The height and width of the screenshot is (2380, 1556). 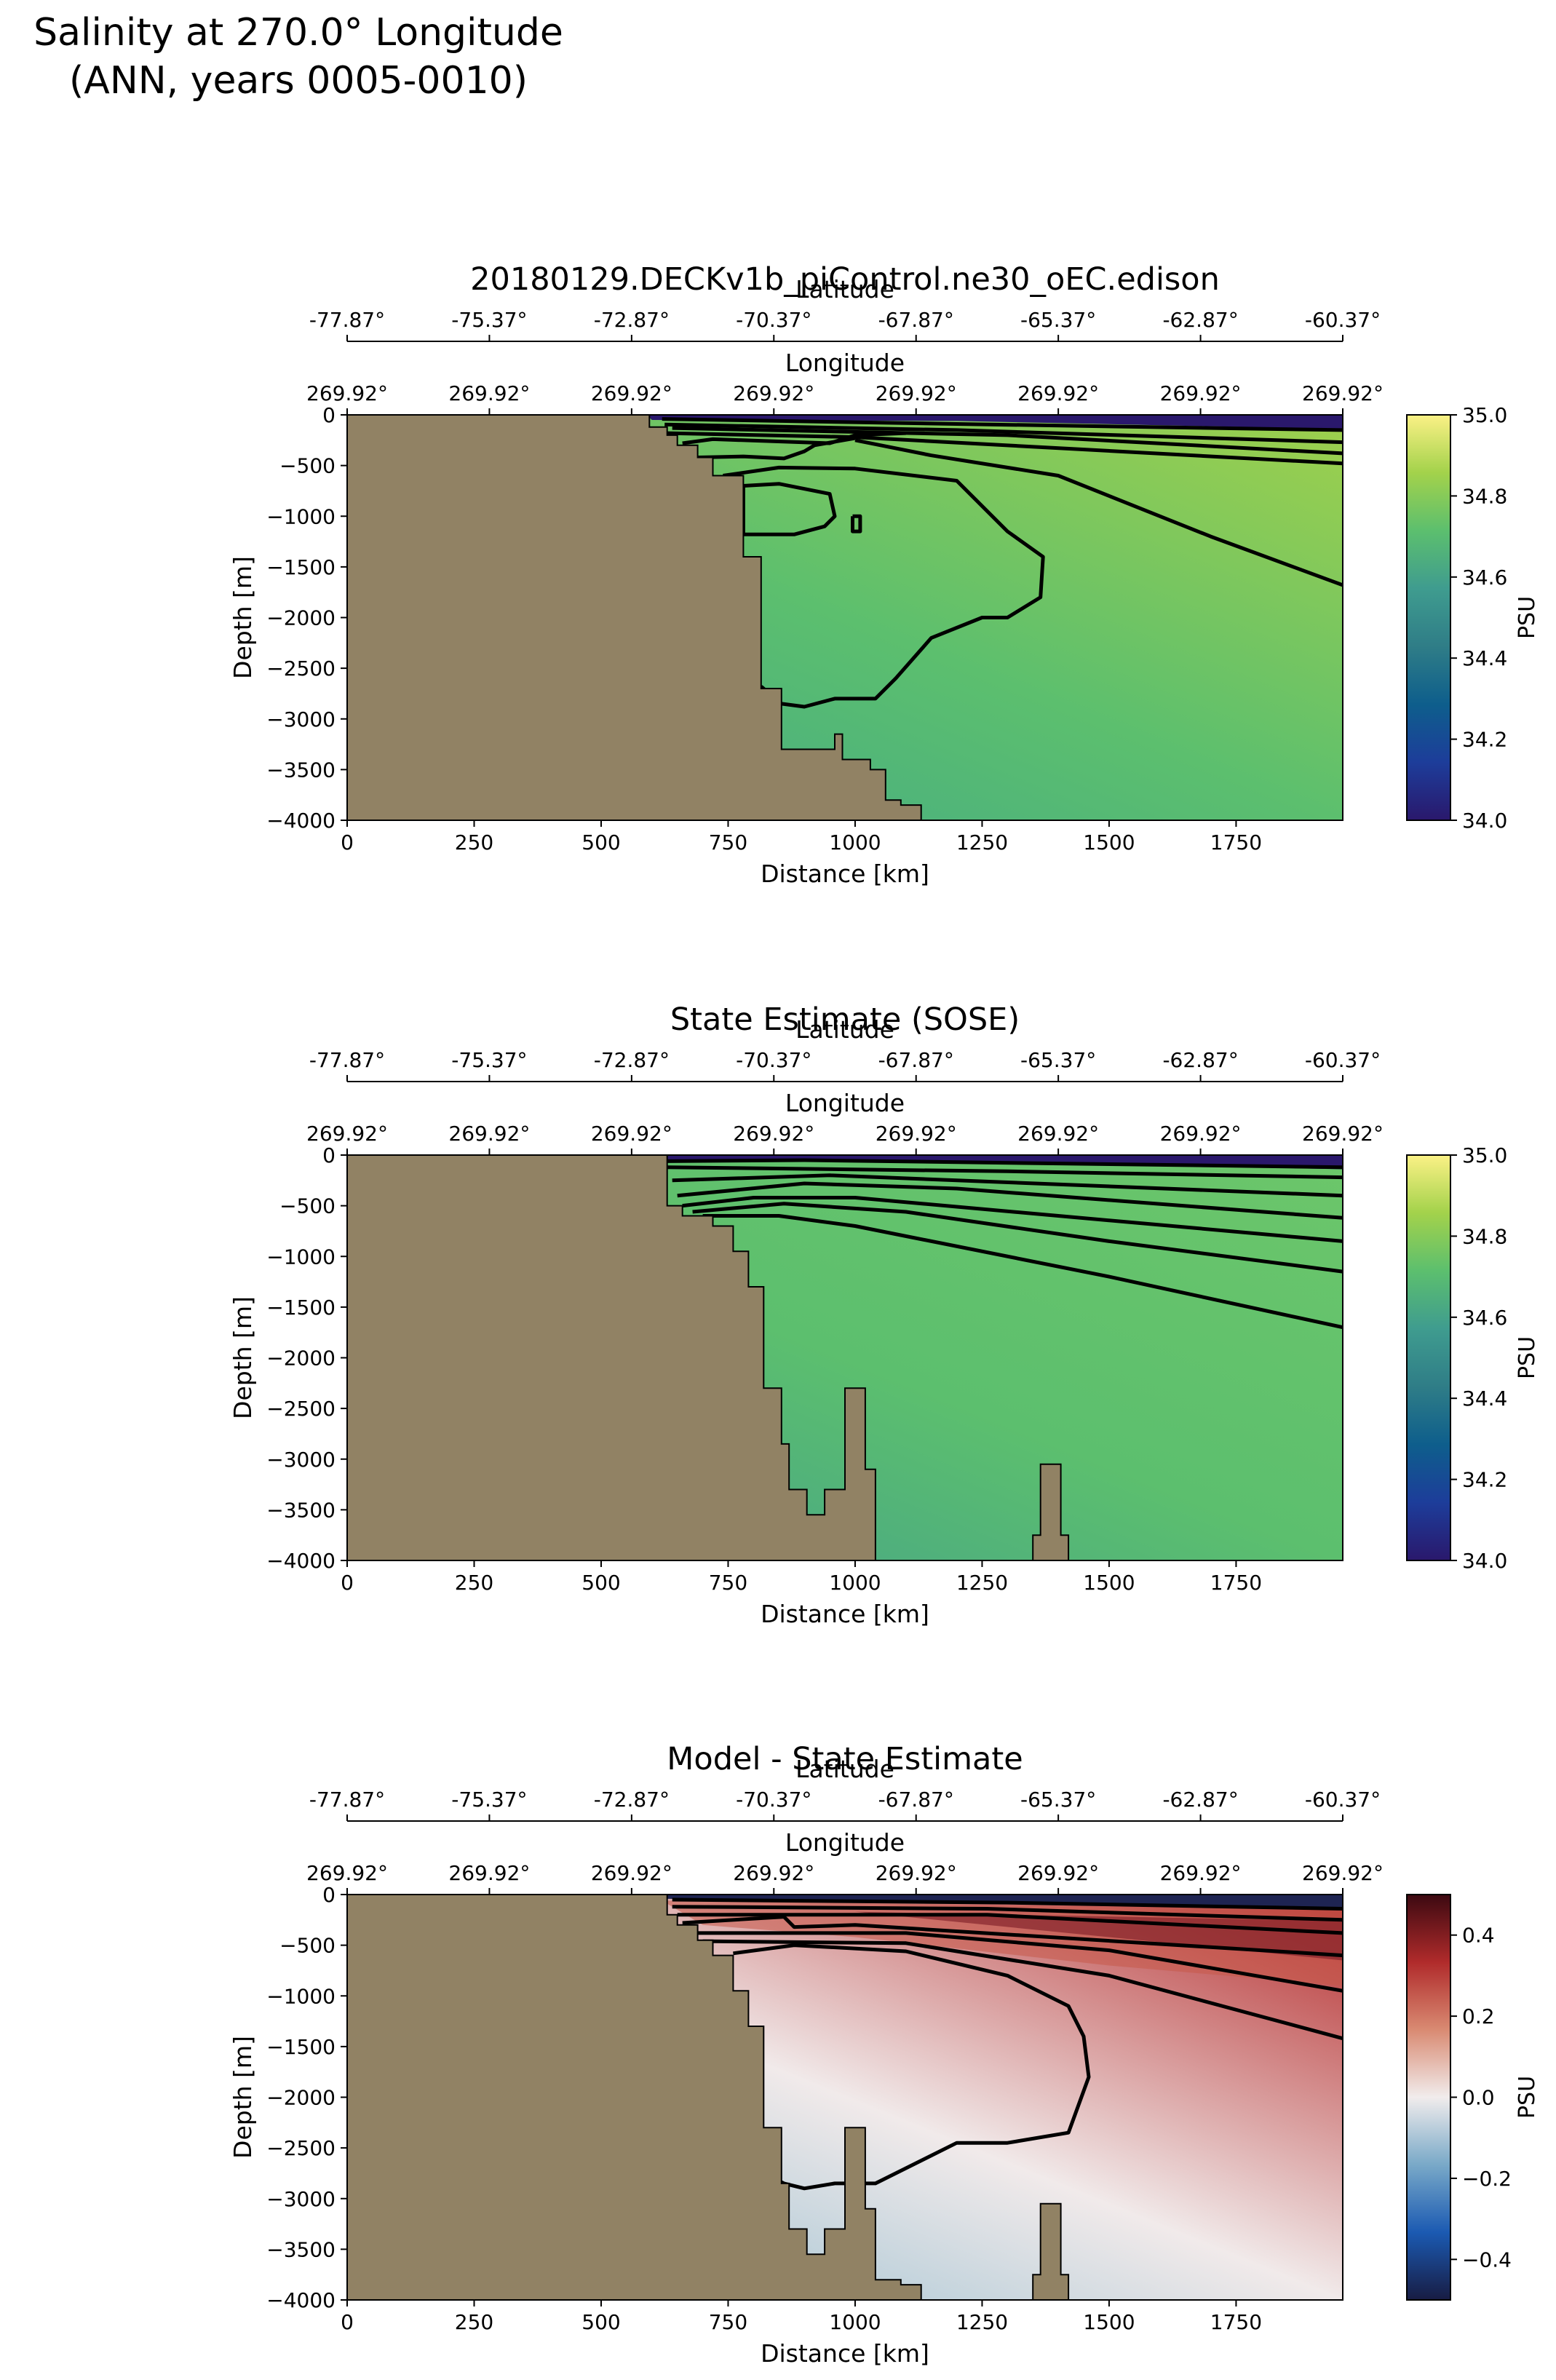 I want to click on suptitle-line2: (ANN, years 0005-0010), so click(x=298, y=81).